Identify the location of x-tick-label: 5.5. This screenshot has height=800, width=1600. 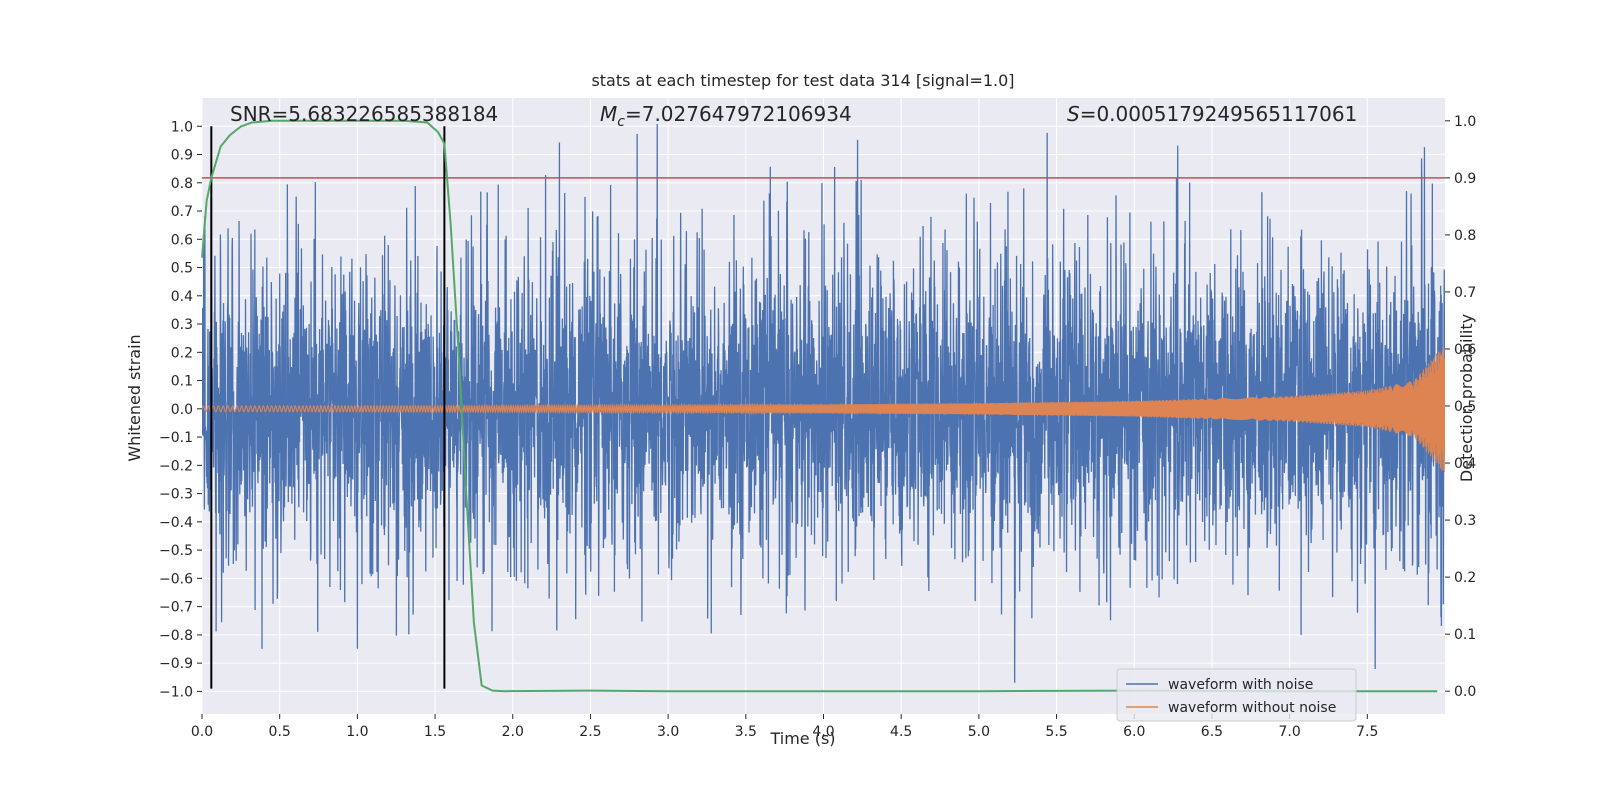
(1056, 732).